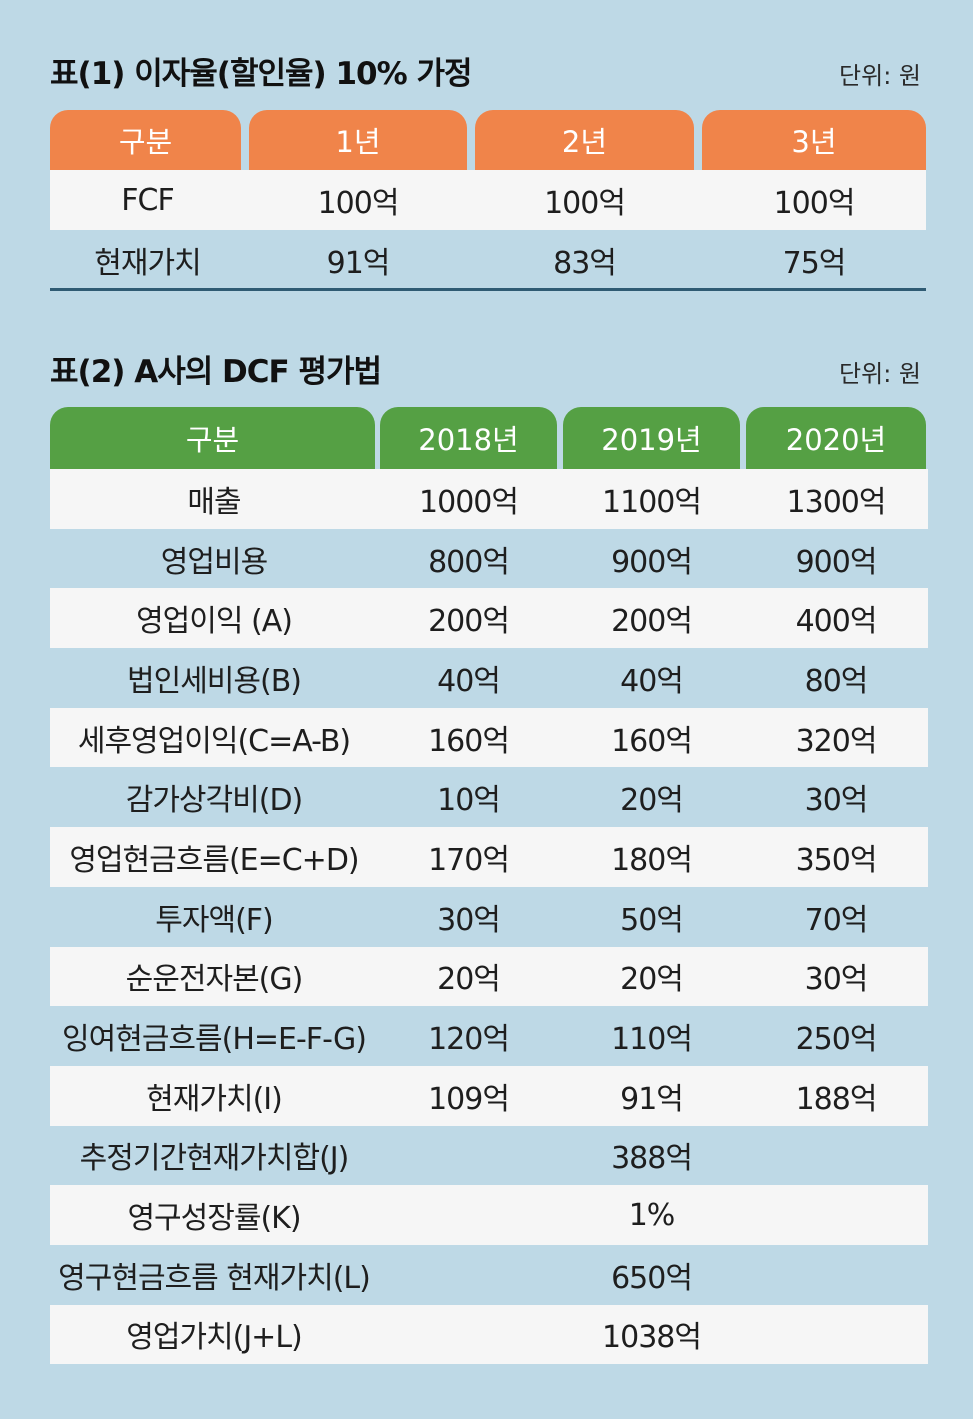 The width and height of the screenshot is (979, 1425). What do you see at coordinates (469, 1099) in the screenshot?
I see `table2-cell: 109억` at bounding box center [469, 1099].